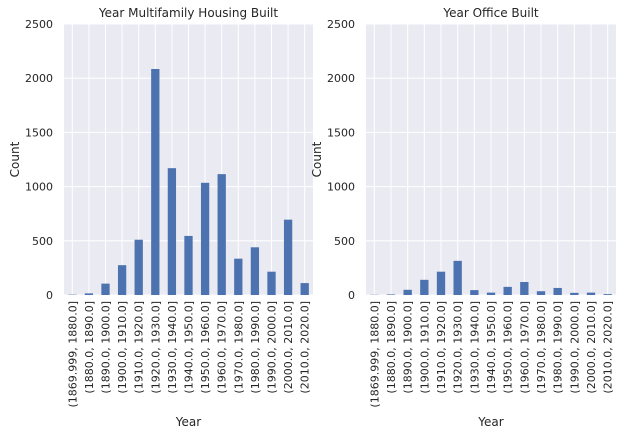 This screenshot has width=626, height=435. I want to click on chart-title: Year Multifamily Housing Built, so click(188, 13).